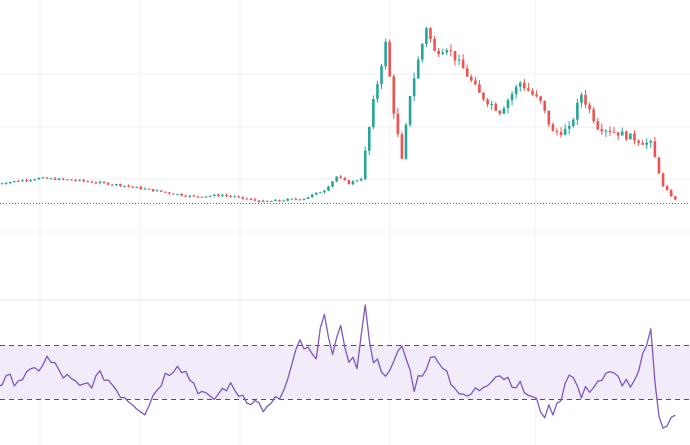 This screenshot has width=690, height=445. What do you see at coordinates (345, 372) in the screenshot?
I see `rsi-band` at bounding box center [345, 372].